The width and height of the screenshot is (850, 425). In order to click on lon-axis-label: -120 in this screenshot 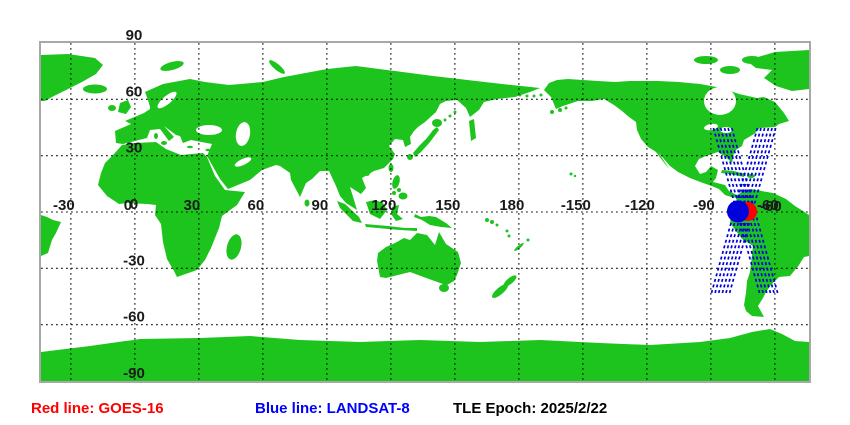, I will do `click(640, 205)`.